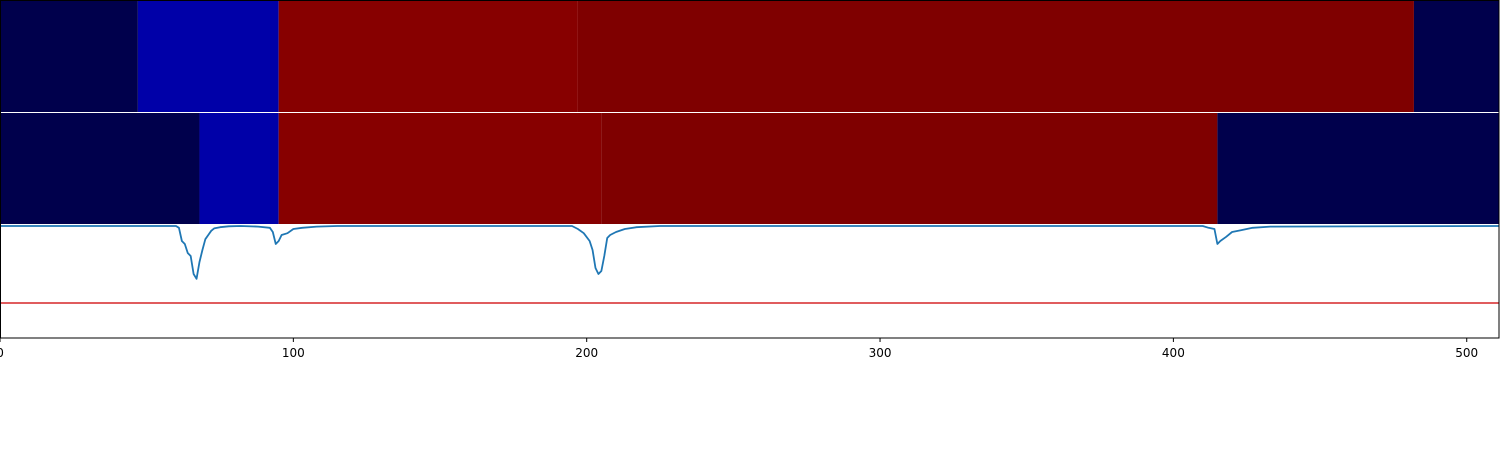  What do you see at coordinates (586, 353) in the screenshot?
I see `x-tick-label-200: 200` at bounding box center [586, 353].